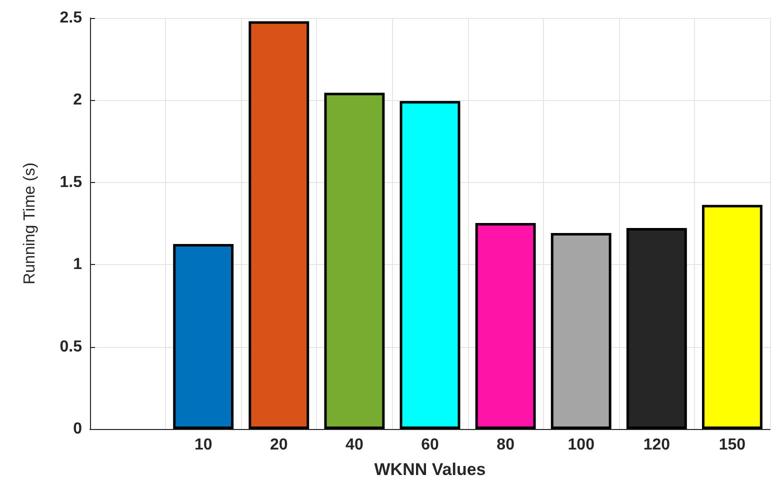 The image size is (773, 488). Describe the element at coordinates (77, 265) in the screenshot. I see `y-tick-label: 1` at that location.